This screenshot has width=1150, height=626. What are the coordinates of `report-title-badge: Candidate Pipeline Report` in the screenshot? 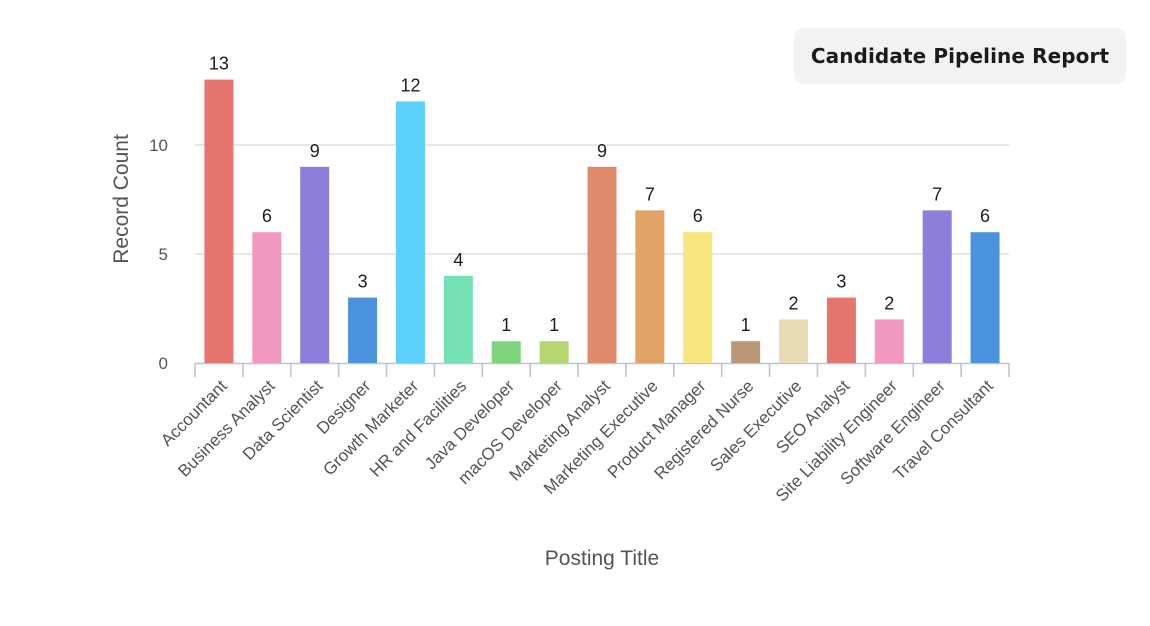 It's located at (960, 56).